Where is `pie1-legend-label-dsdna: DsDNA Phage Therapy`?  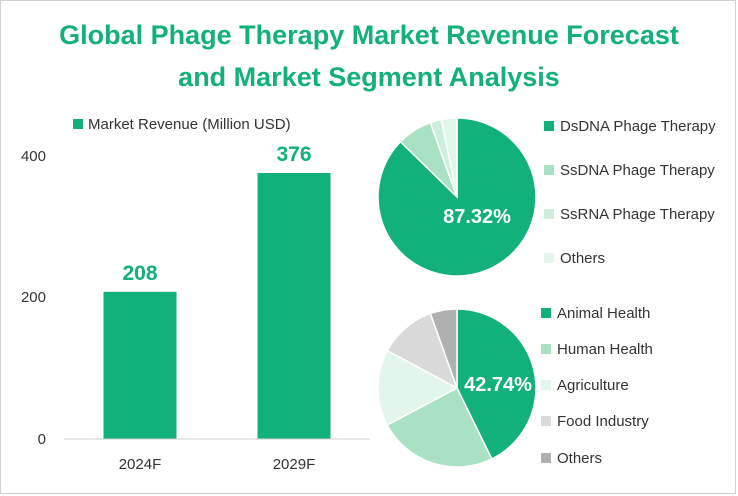
pie1-legend-label-dsdna: DsDNA Phage Therapy is located at coordinates (638, 126).